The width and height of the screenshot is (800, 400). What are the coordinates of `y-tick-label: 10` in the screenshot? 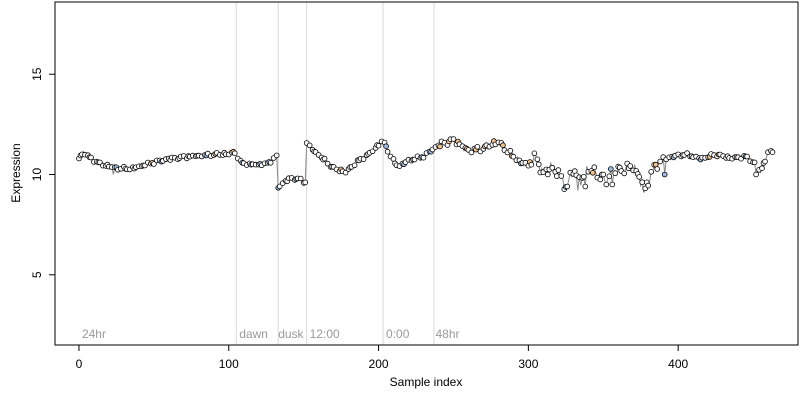 It's located at (37, 175).